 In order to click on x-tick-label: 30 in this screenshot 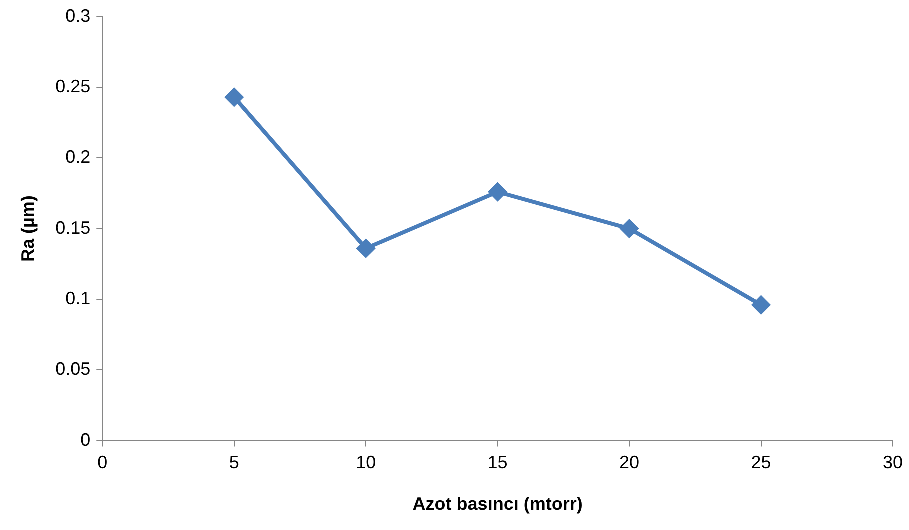, I will do `click(893, 462)`.